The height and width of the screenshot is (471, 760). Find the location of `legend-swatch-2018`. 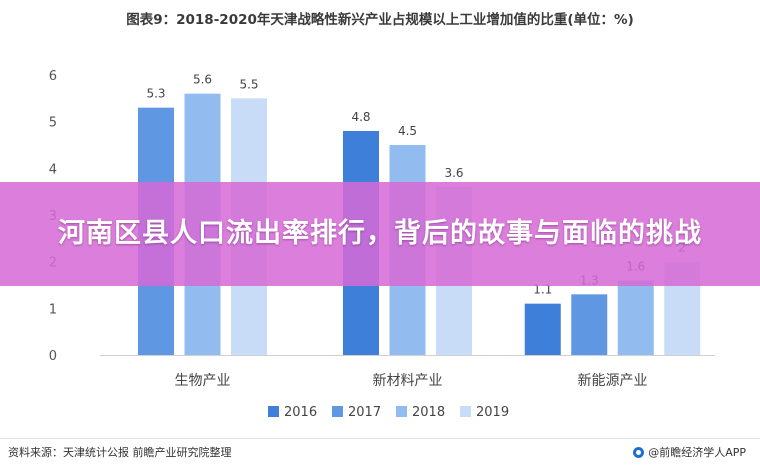

legend-swatch-2018 is located at coordinates (401, 411).